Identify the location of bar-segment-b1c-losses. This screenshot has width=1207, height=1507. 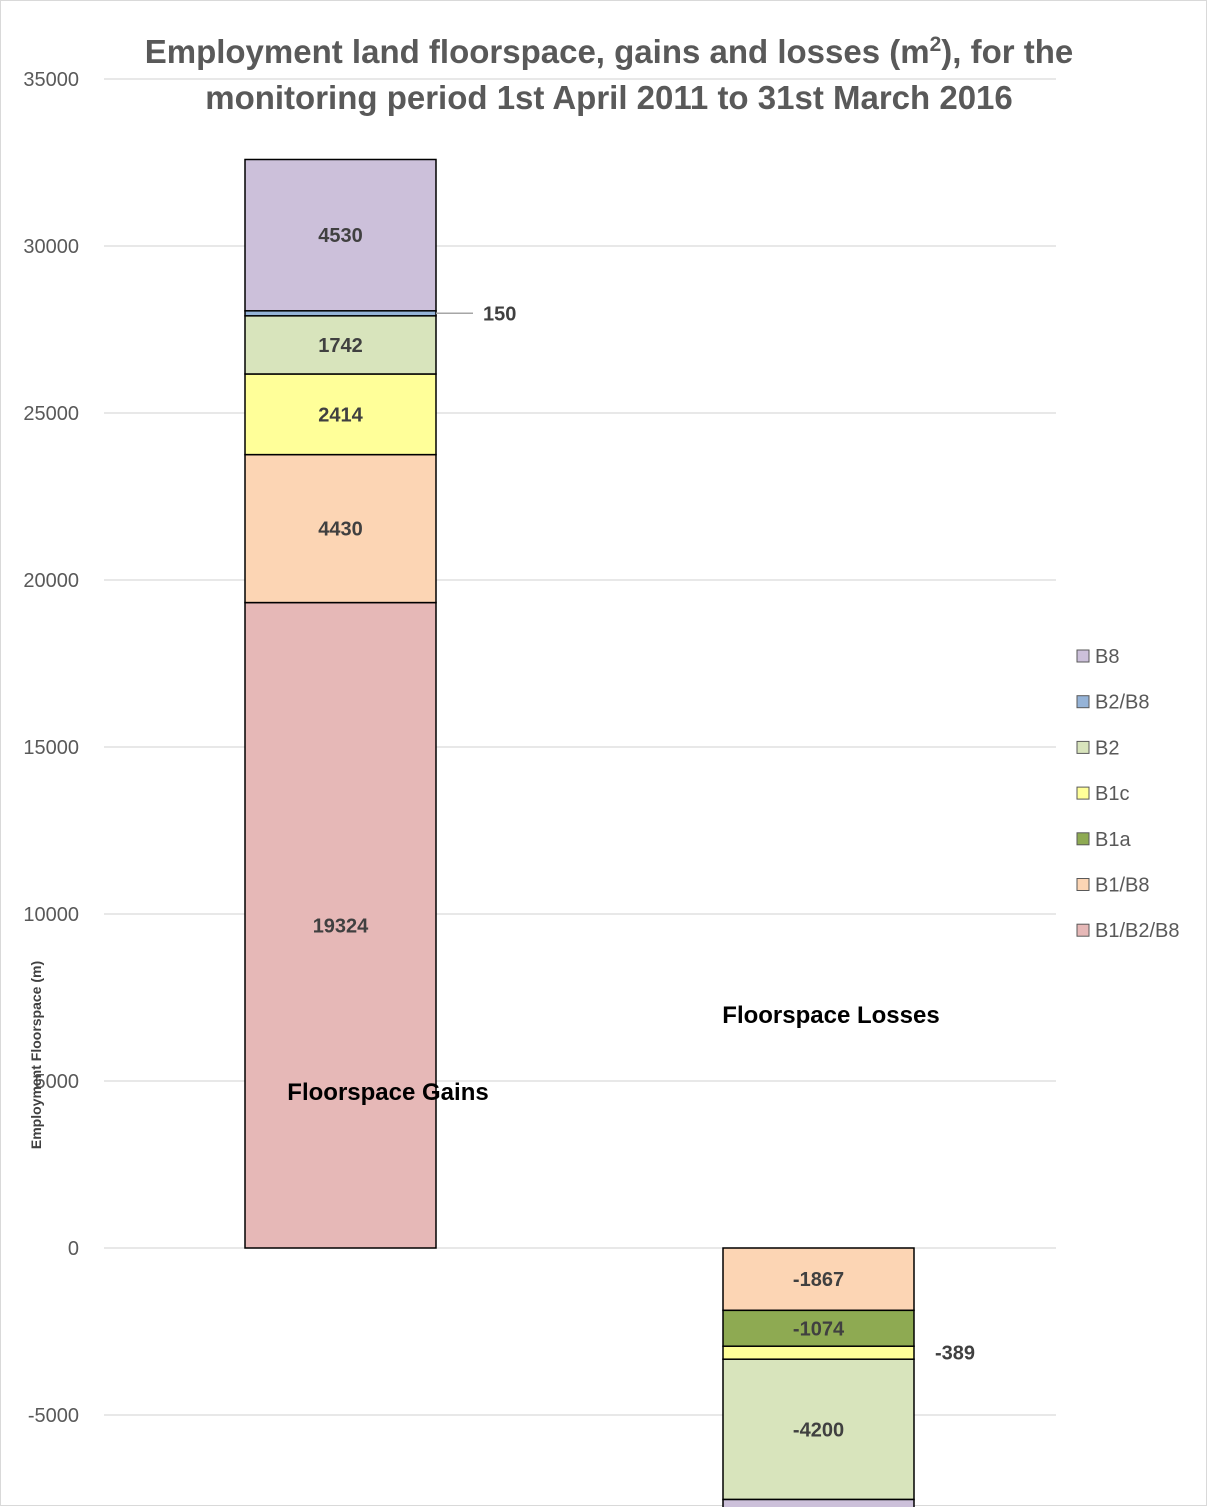
(818, 1352).